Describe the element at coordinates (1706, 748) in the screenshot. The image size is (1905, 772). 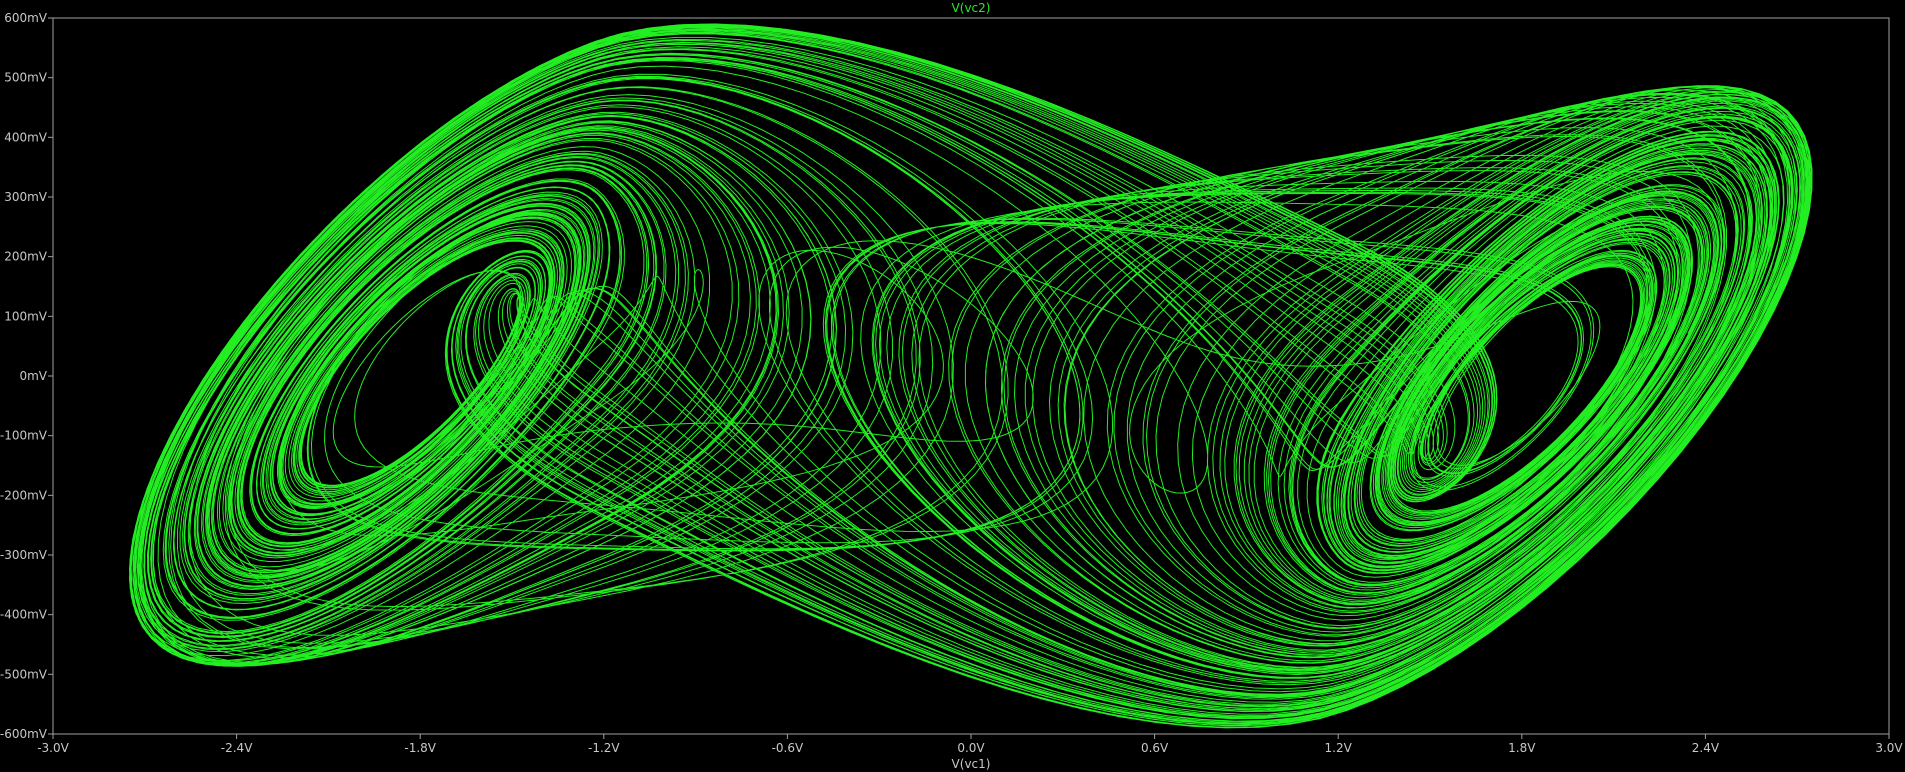
I see `x-tick-label: 2.4V` at that location.